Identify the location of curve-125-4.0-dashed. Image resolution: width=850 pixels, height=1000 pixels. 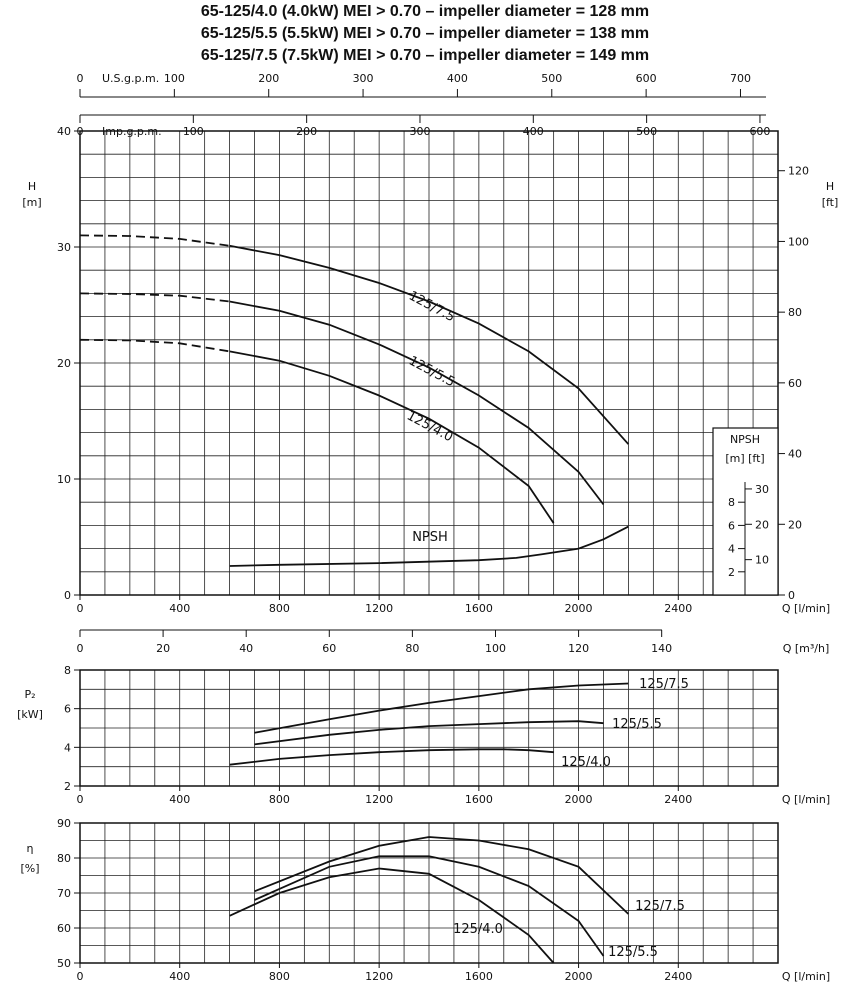
(154, 345).